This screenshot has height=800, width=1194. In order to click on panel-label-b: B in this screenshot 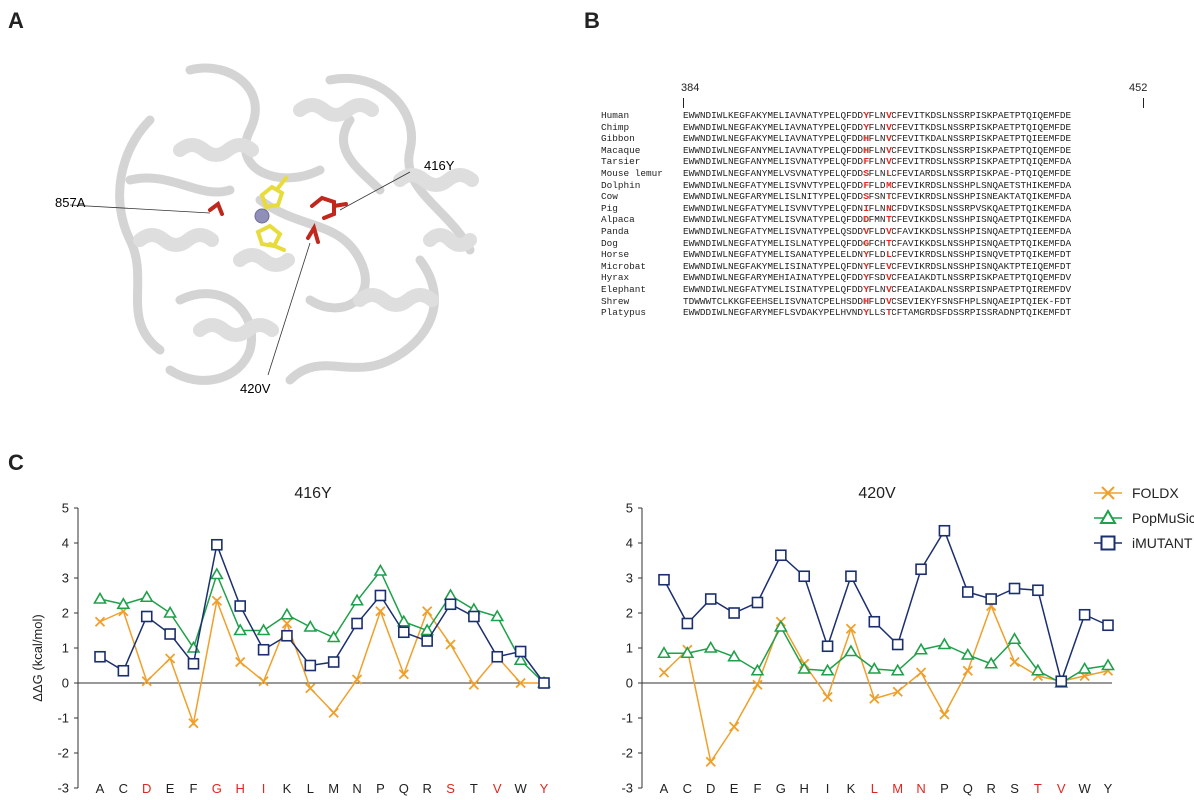, I will do `click(592, 20)`.